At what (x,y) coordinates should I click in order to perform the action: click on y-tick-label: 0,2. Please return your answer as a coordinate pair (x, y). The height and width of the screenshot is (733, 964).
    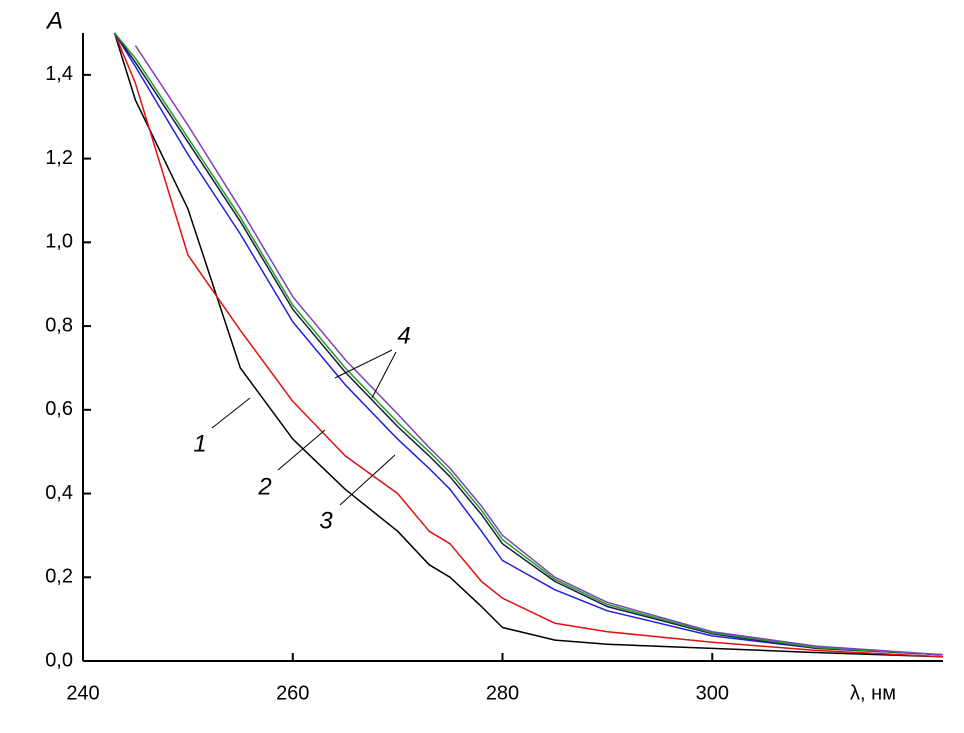
    Looking at the image, I should click on (59, 577).